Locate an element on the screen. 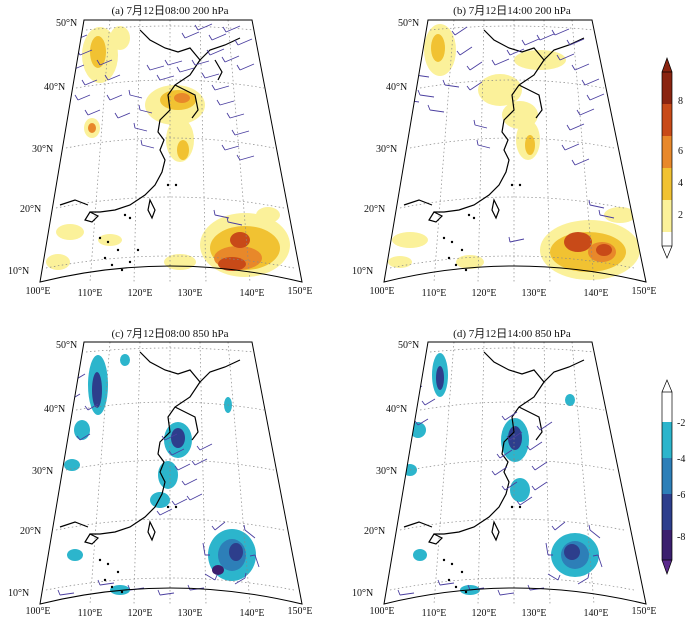  colorbar-tick: -6 is located at coordinates (681, 495).